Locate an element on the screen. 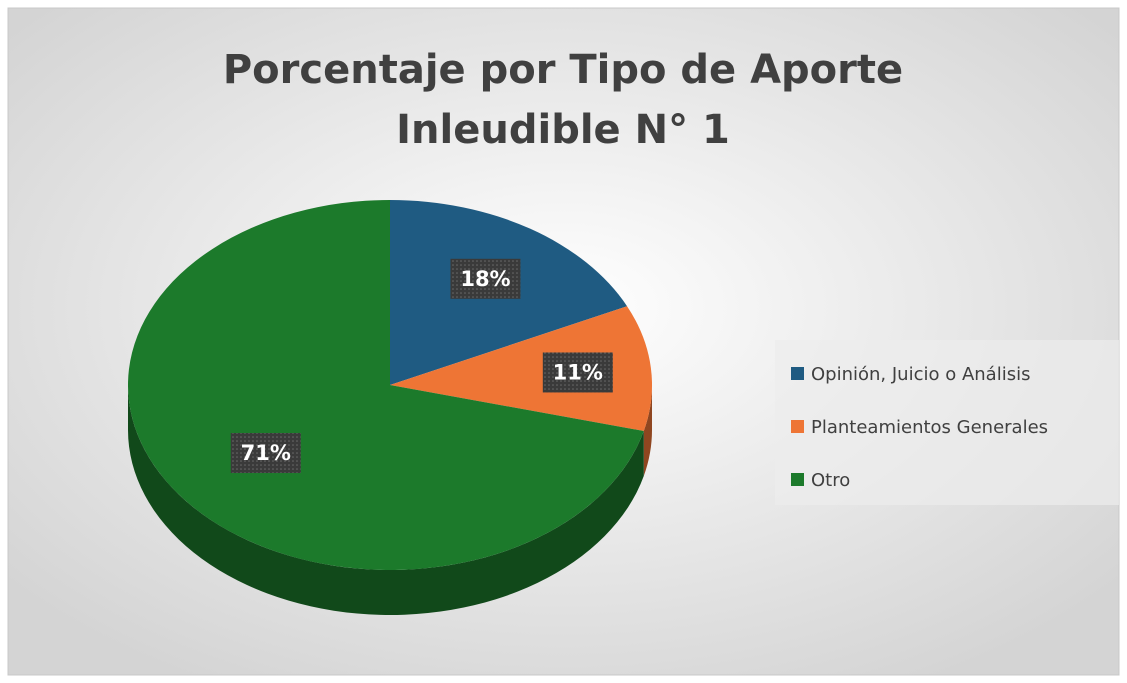  slice is located at coordinates (521, 369).